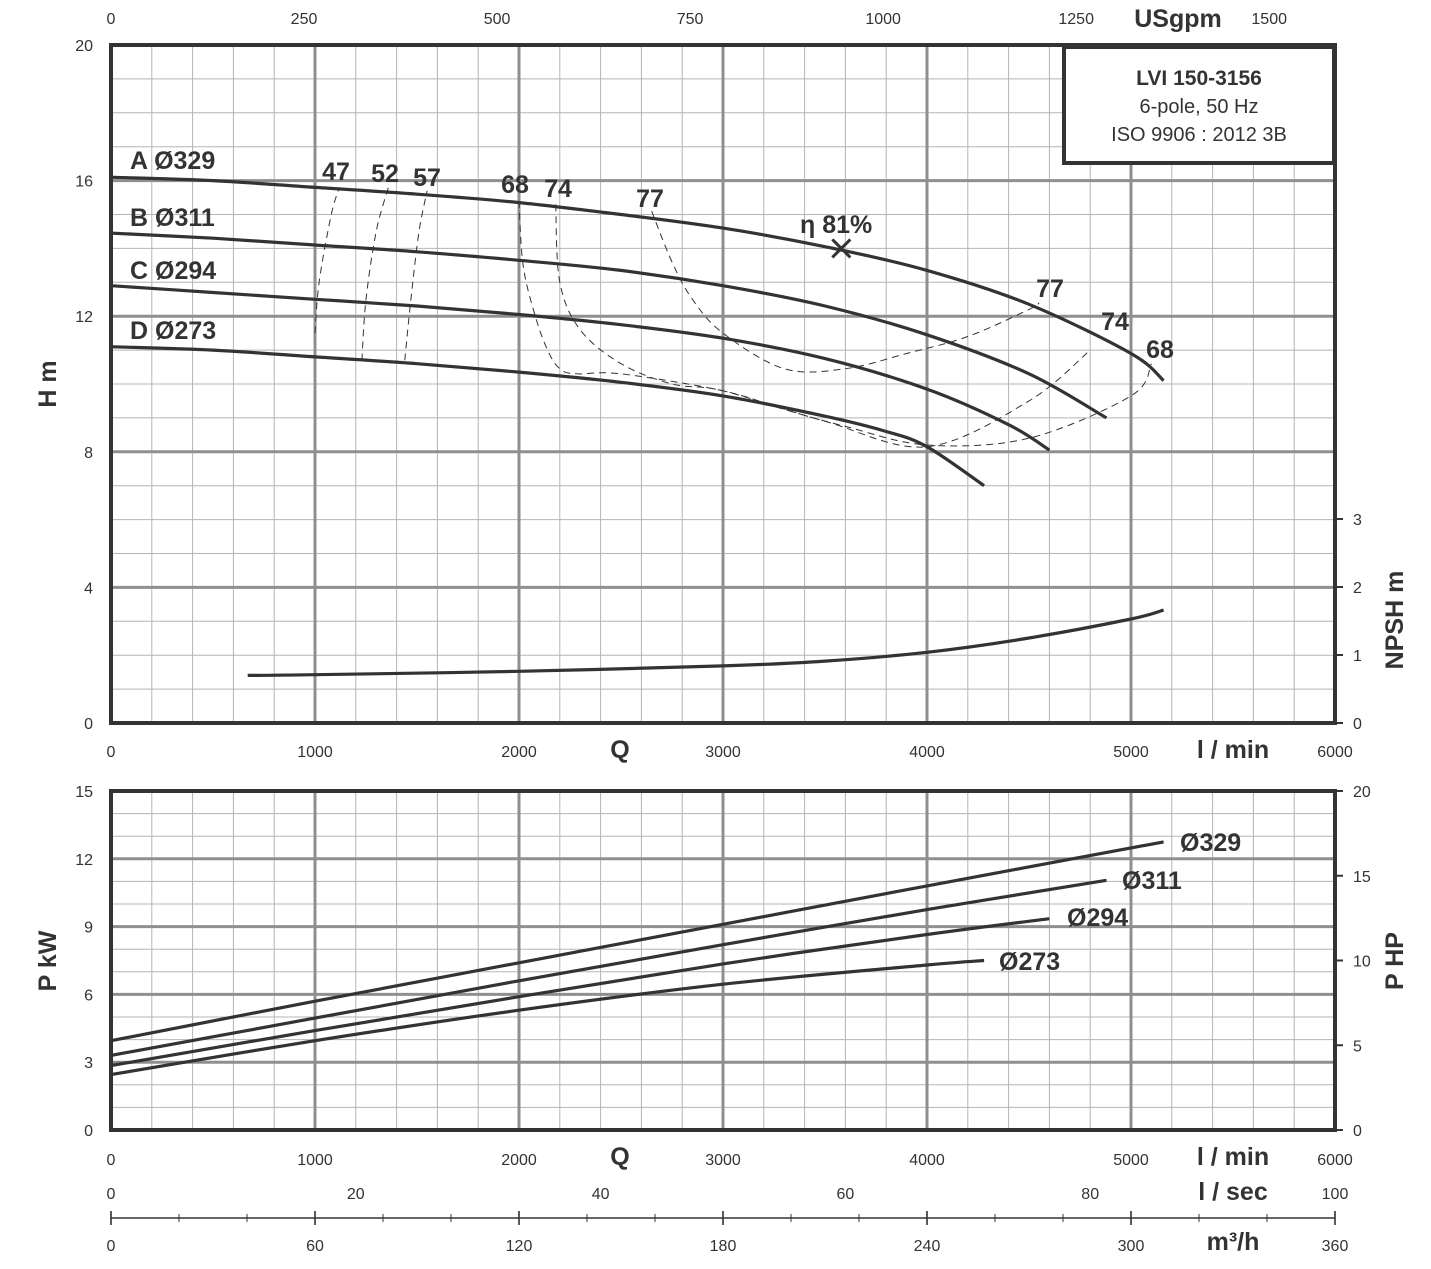 This screenshot has width=1431, height=1269. I want to click on efficiency-label: 77, so click(650, 199).